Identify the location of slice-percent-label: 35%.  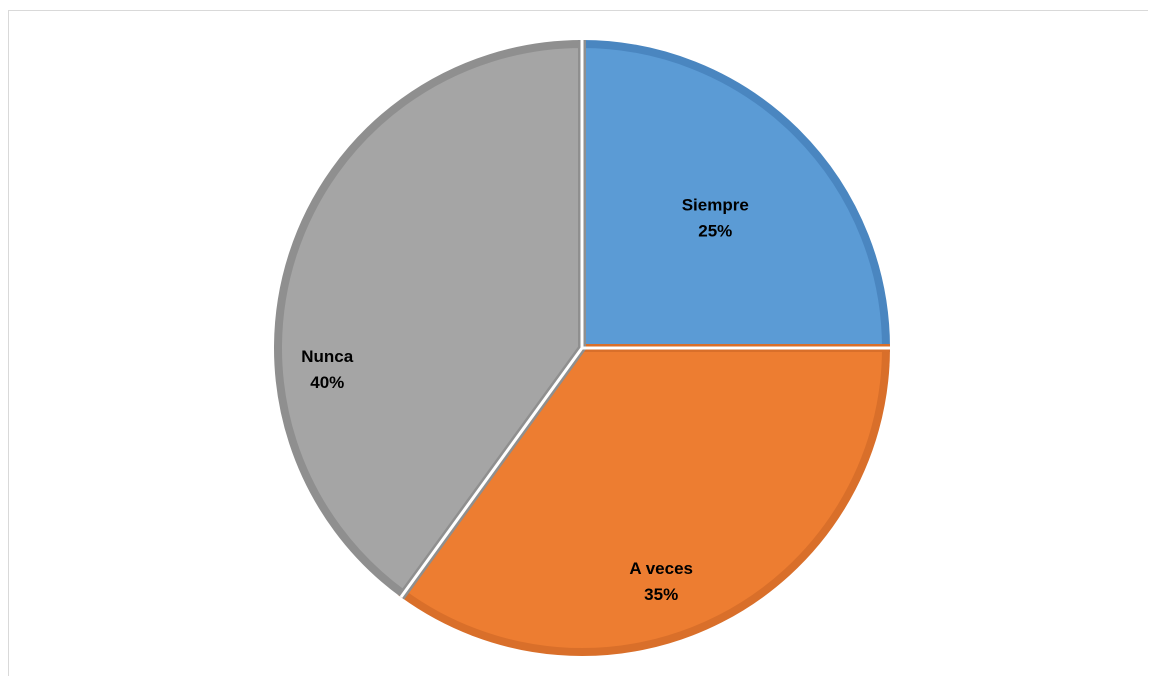
(661, 594).